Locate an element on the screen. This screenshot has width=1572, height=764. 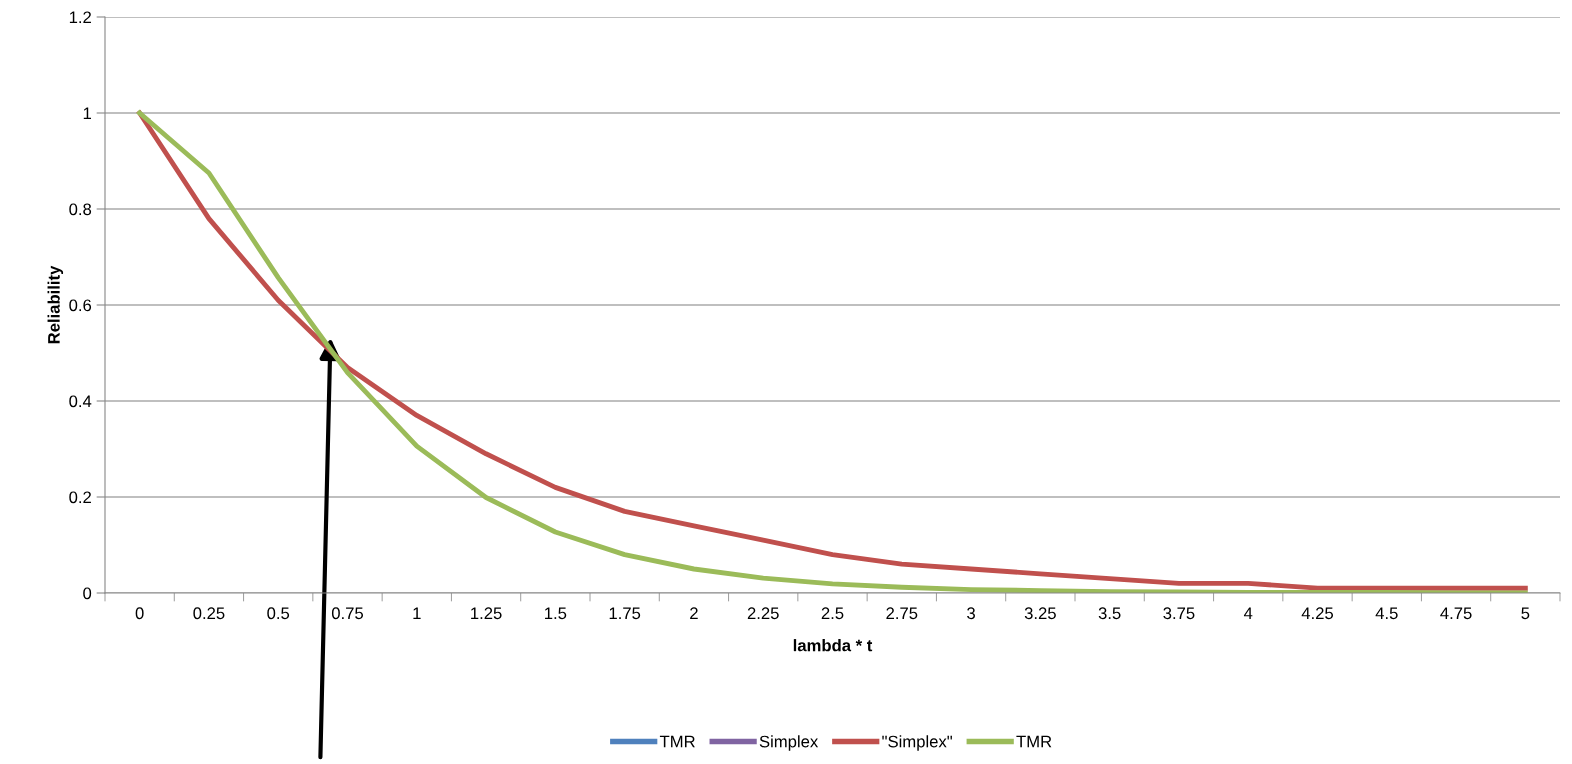
x-tick-label: 0.5 is located at coordinates (278, 613).